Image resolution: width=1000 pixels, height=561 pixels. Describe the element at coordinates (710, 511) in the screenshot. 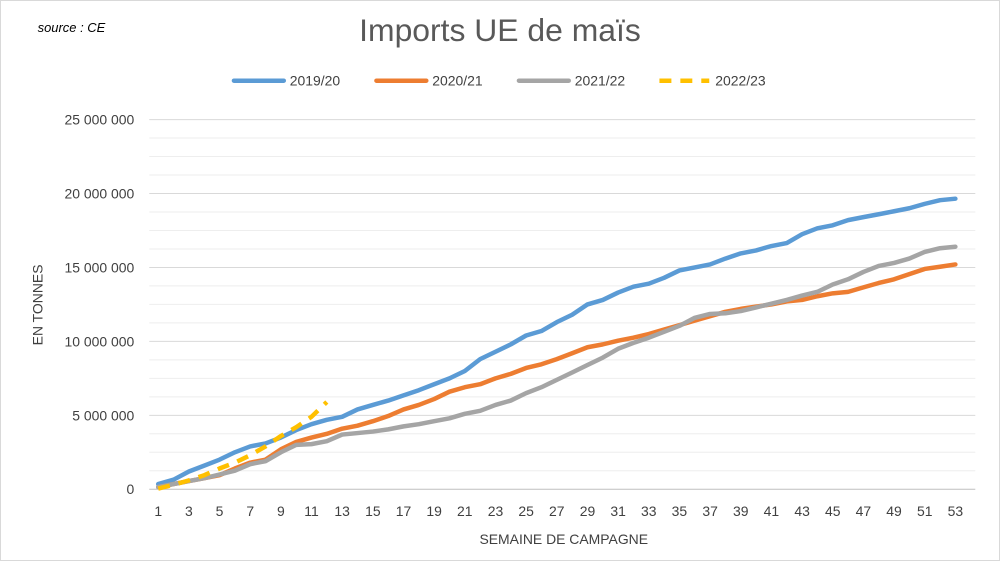

I see `x-tick-label: 37` at that location.